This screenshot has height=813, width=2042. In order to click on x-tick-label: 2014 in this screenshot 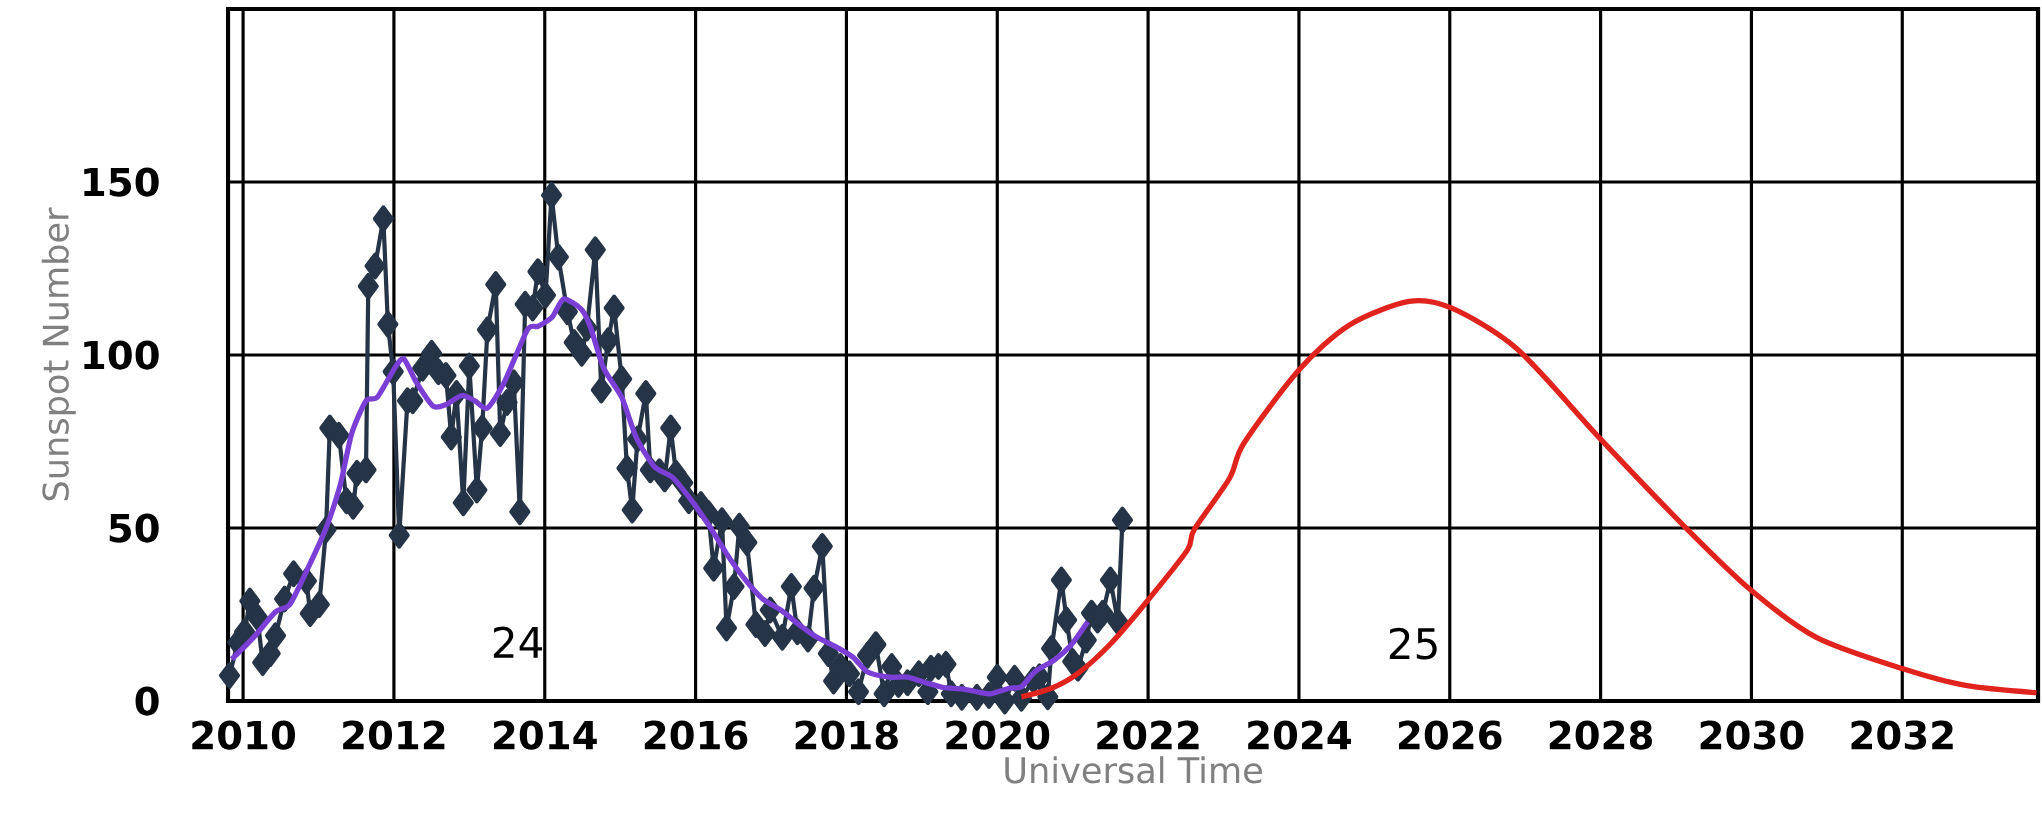, I will do `click(545, 735)`.